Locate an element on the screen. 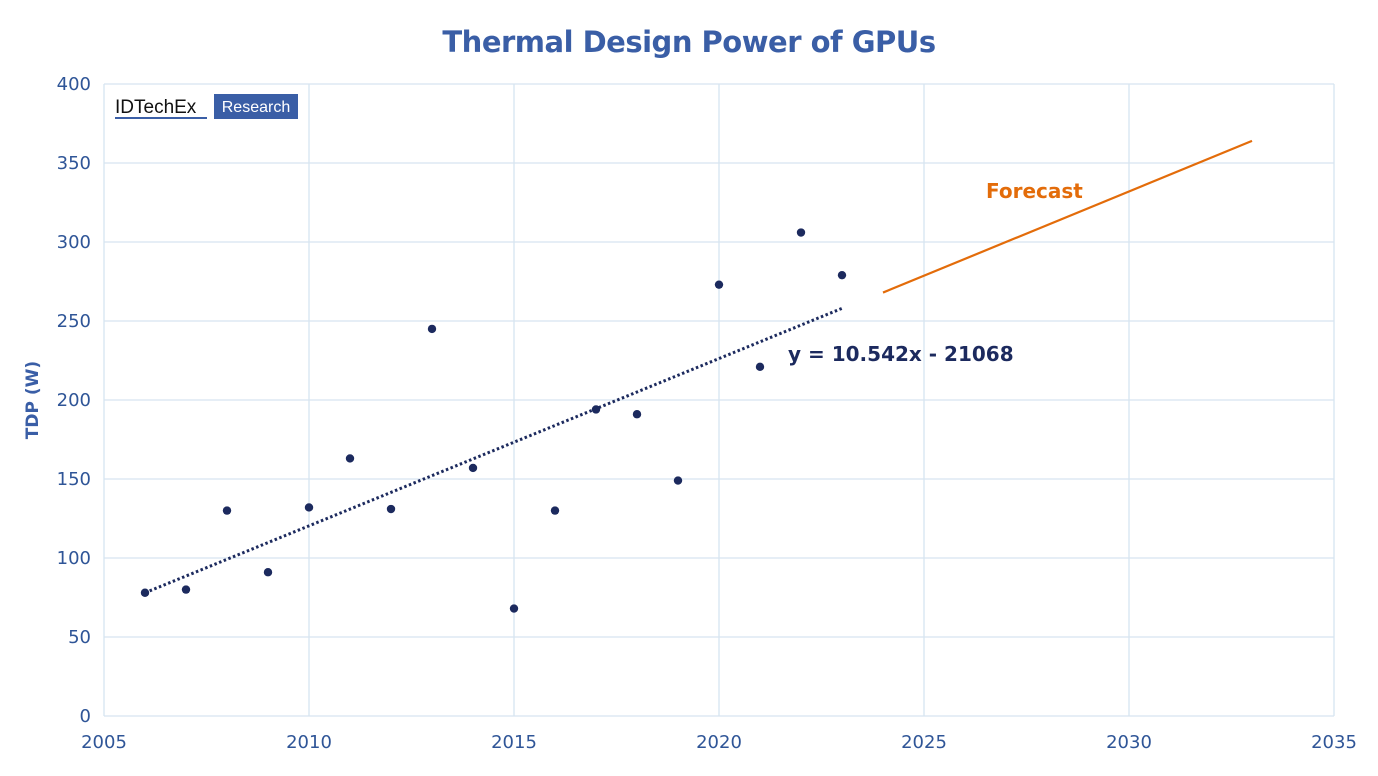 This screenshot has width=1378, height=776. x-tick-label: 2020 is located at coordinates (719, 742).